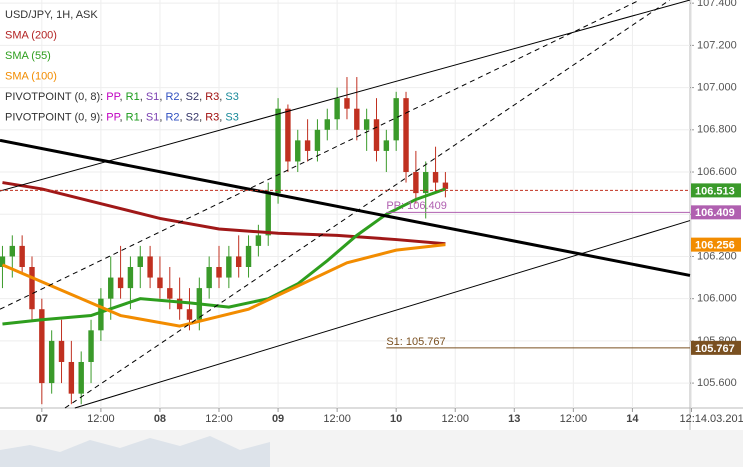 The width and height of the screenshot is (743, 467). I want to click on price-badge-label: 106.256, so click(715, 246).